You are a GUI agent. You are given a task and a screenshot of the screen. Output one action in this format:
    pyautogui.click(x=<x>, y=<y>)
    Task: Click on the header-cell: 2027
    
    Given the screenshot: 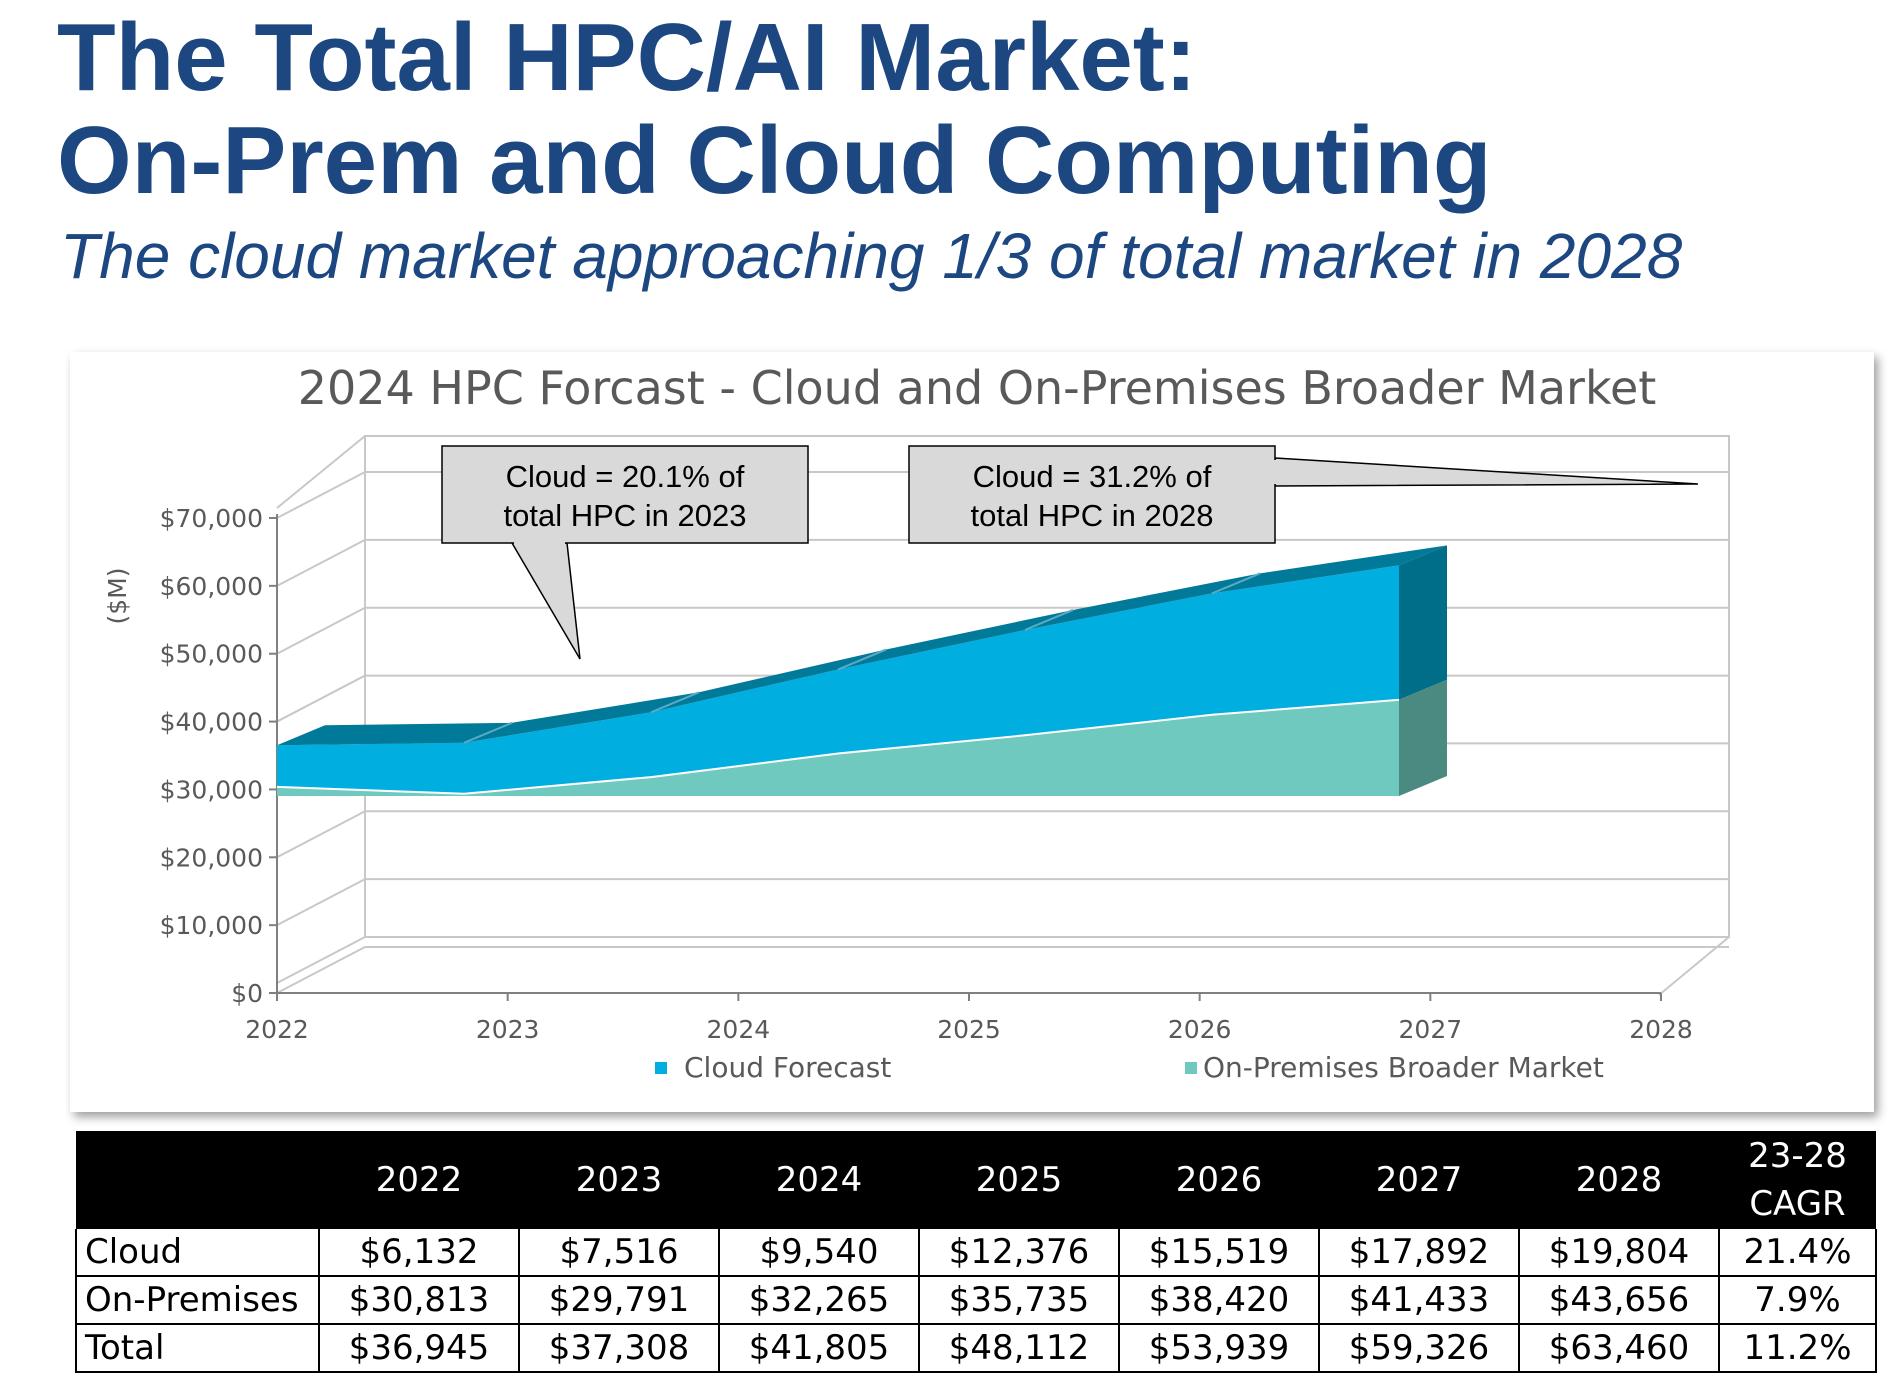 What is the action you would take?
    pyautogui.click(x=1419, y=1180)
    